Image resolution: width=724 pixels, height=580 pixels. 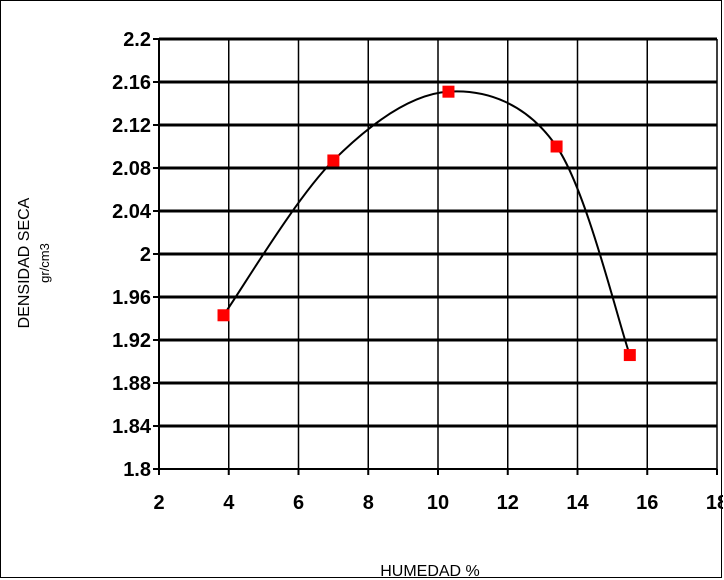 I want to click on x-tick-label: 16, so click(x=647, y=503).